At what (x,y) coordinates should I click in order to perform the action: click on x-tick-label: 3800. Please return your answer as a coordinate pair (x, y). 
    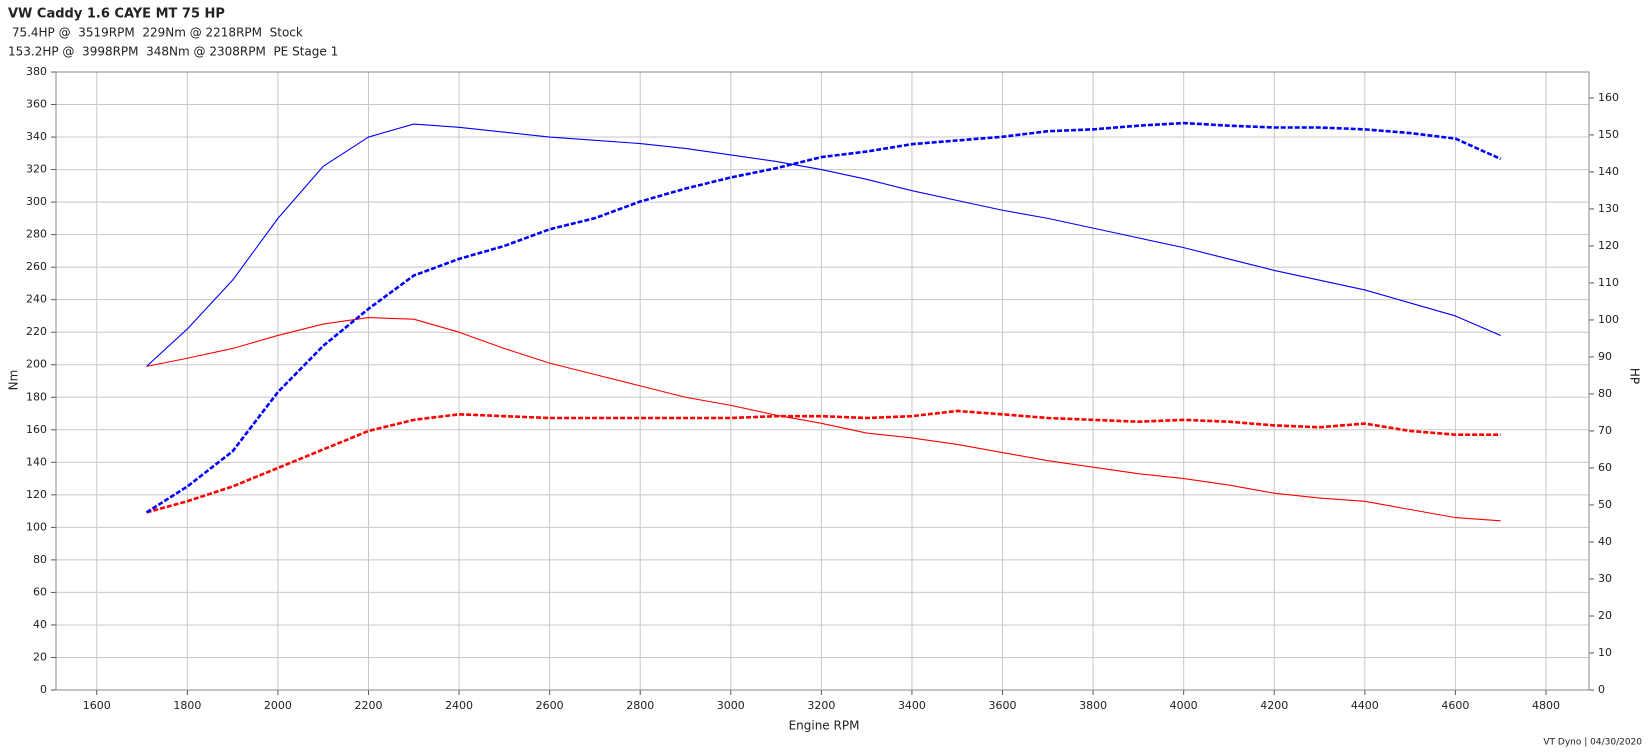
    Looking at the image, I should click on (1093, 705).